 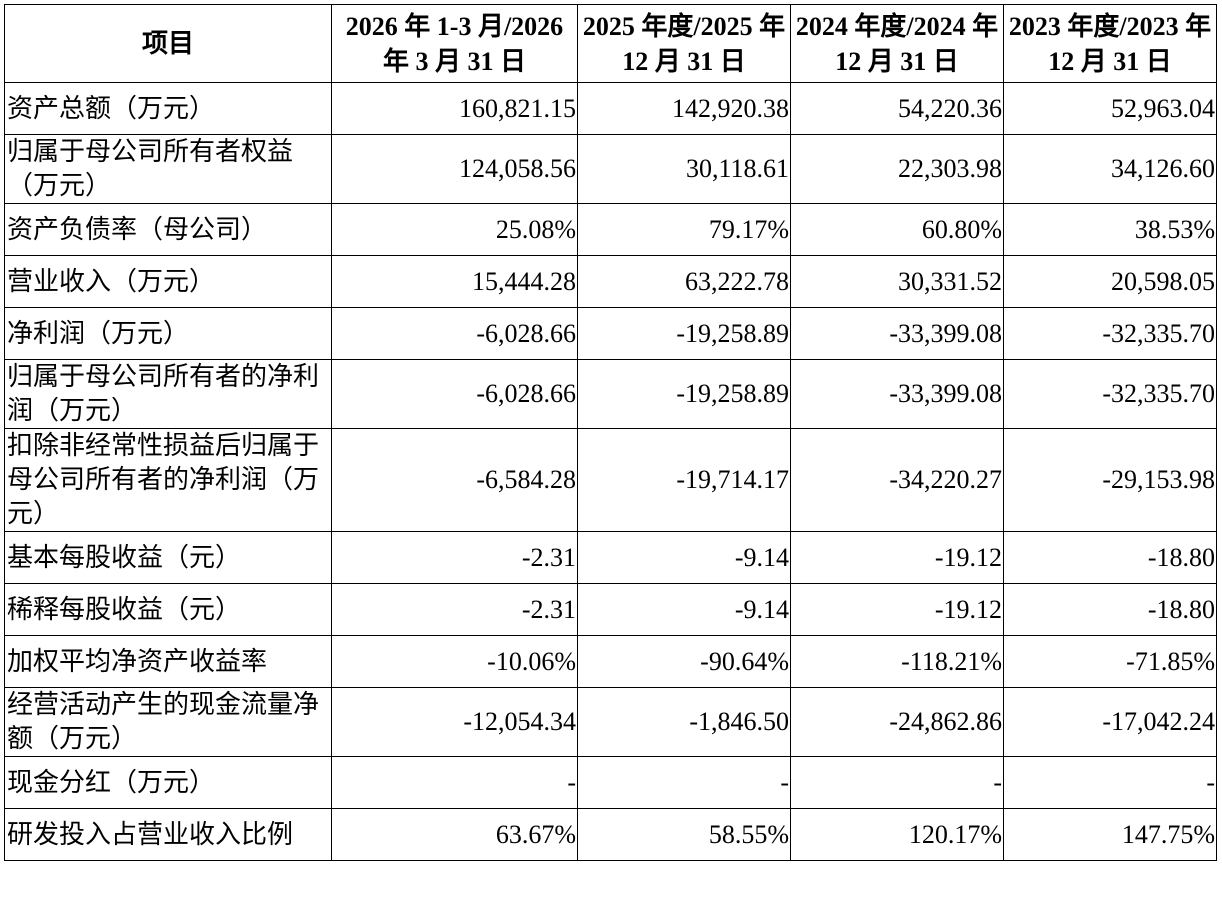 What do you see at coordinates (897, 722) in the screenshot?
I see `row-value: -24,862.86` at bounding box center [897, 722].